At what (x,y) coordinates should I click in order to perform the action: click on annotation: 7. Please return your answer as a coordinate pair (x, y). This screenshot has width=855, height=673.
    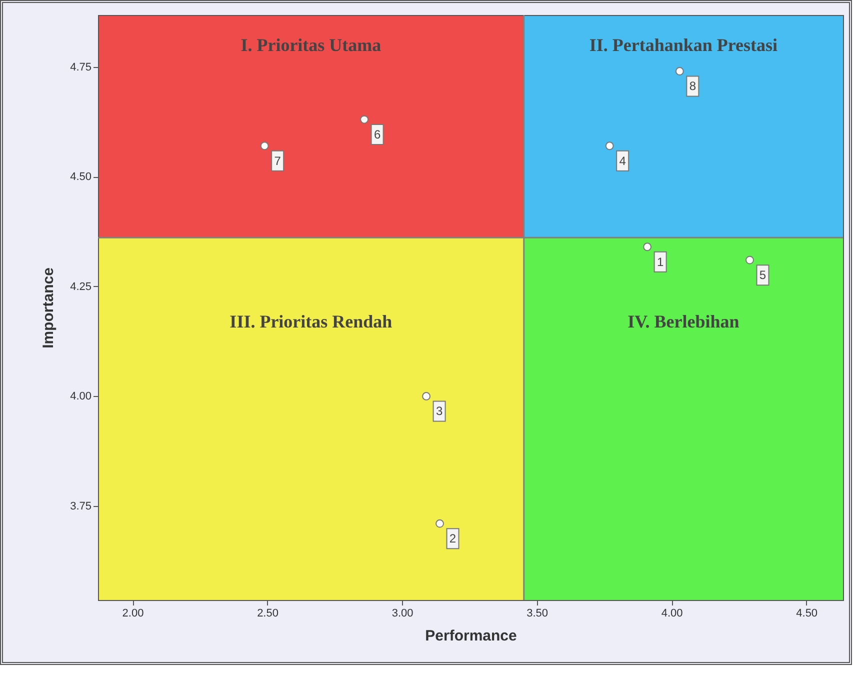
    Looking at the image, I should click on (278, 161).